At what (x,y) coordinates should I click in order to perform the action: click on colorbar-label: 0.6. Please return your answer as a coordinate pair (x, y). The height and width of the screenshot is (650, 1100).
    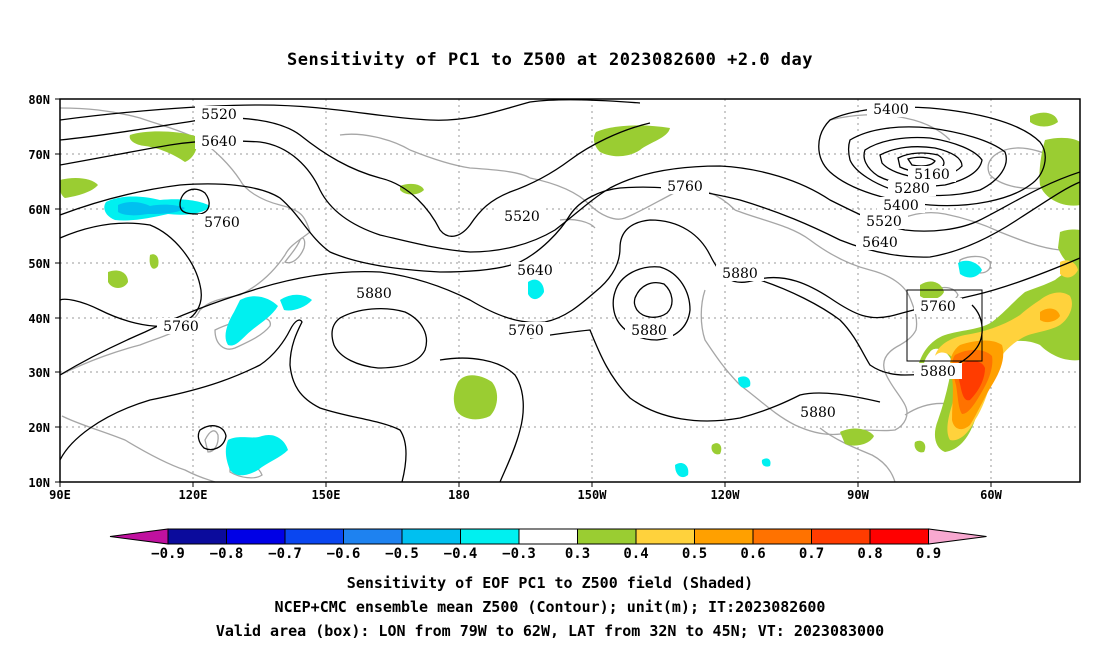
    Looking at the image, I should click on (752, 554).